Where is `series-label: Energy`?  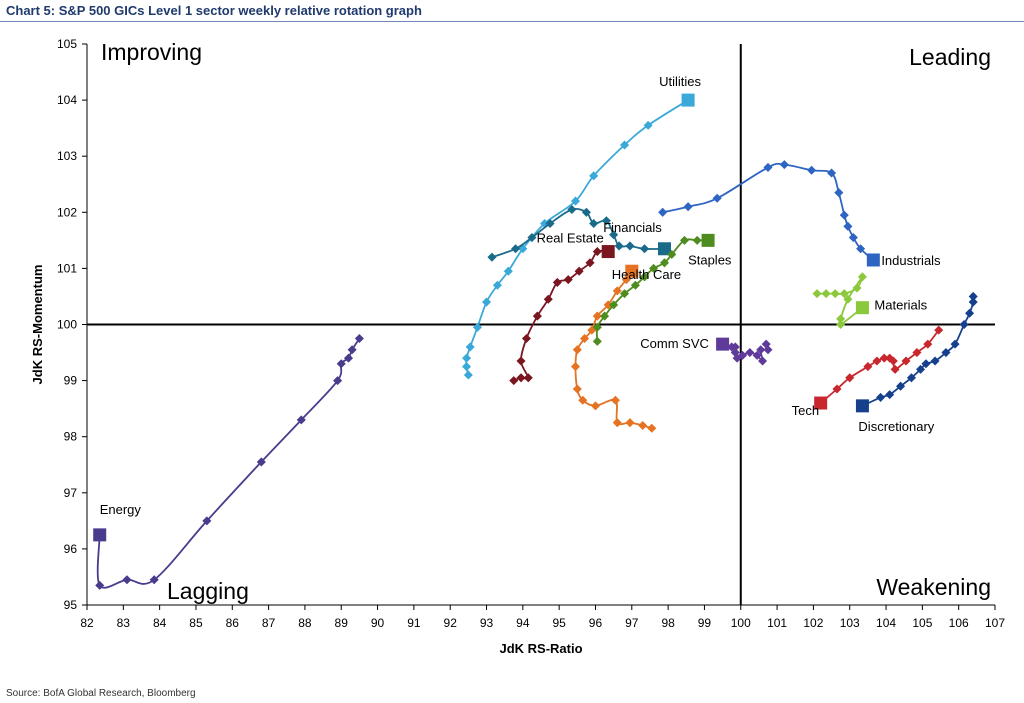 series-label: Energy is located at coordinates (121, 509).